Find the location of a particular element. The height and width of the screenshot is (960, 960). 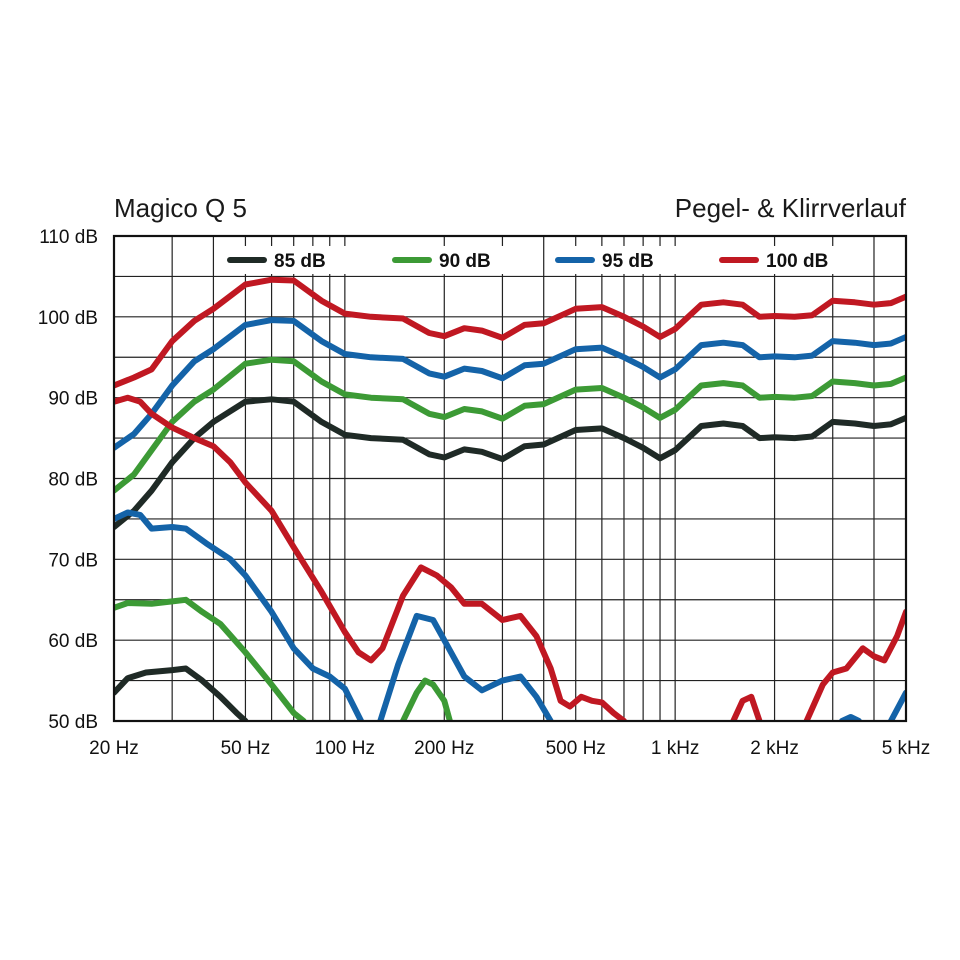

x-tick-label: 500 Hz is located at coordinates (576, 748).